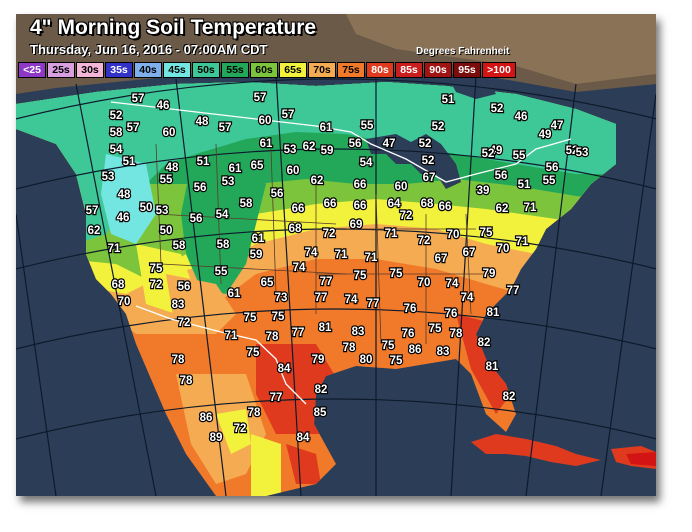 Image resolution: width=692 pixels, height=532 pixels. What do you see at coordinates (61, 70) in the screenshot?
I see `legend-item: 25s` at bounding box center [61, 70].